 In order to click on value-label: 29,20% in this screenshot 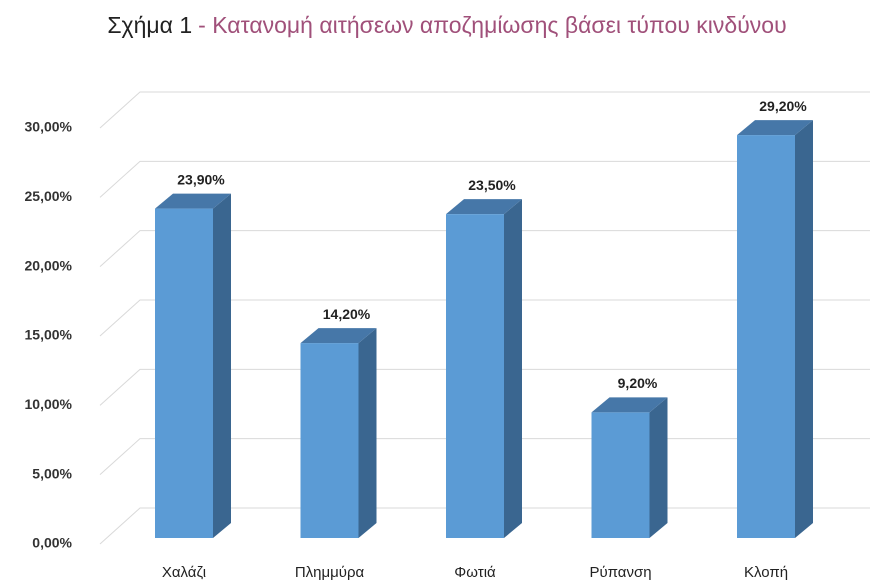, I will do `click(783, 106)`.